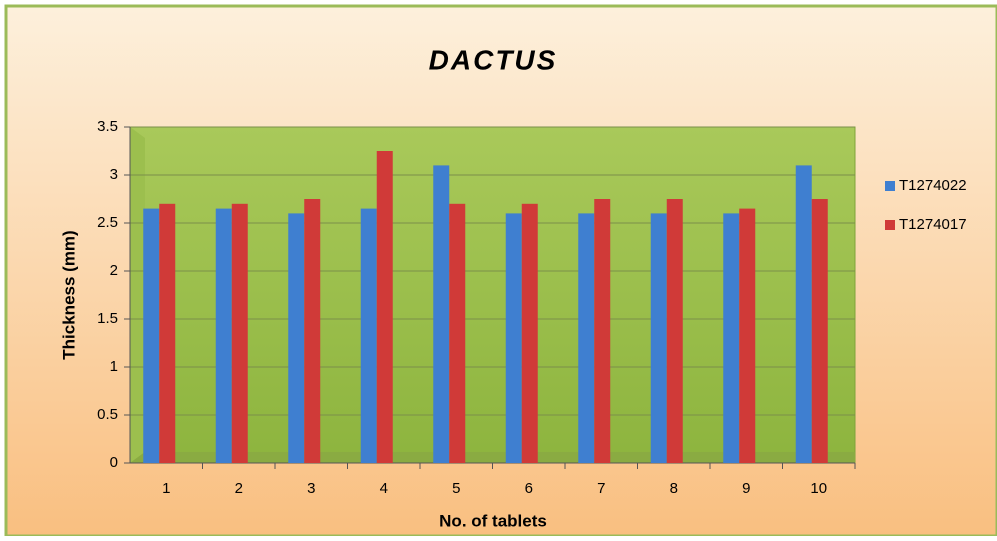 The width and height of the screenshot is (997, 541). Describe the element at coordinates (529, 488) in the screenshot. I see `x-tick-label: 6` at that location.